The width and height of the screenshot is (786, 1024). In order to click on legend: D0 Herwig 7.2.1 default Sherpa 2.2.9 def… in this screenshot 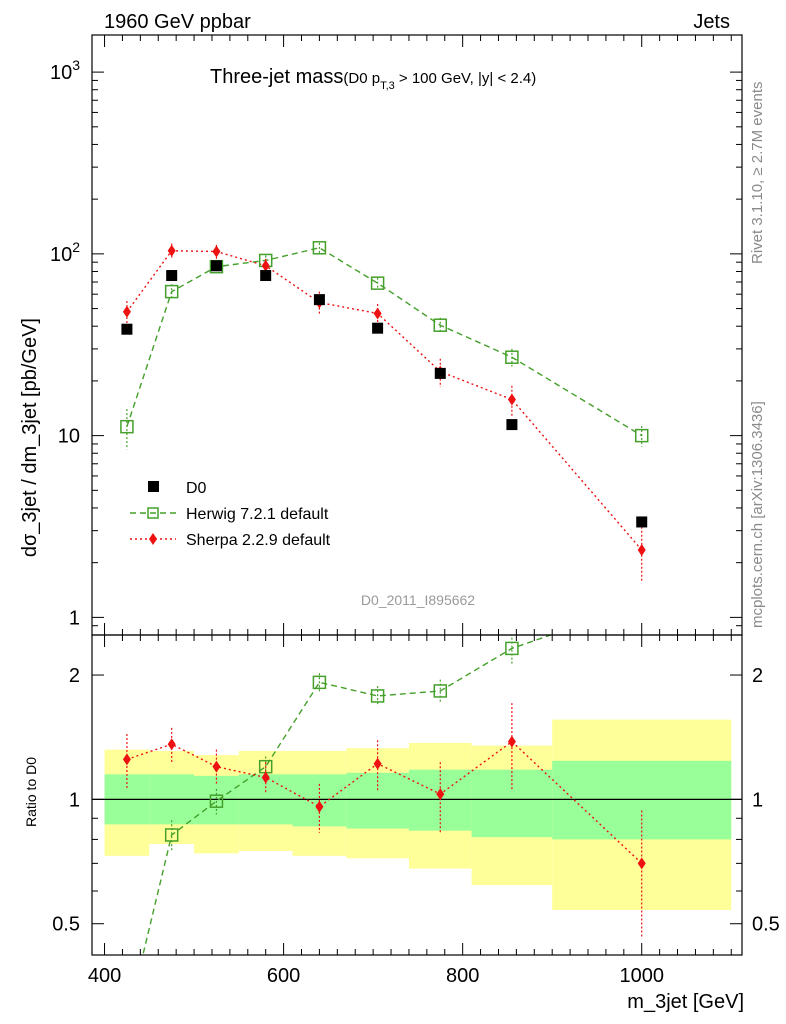, I will do `click(230, 514)`.